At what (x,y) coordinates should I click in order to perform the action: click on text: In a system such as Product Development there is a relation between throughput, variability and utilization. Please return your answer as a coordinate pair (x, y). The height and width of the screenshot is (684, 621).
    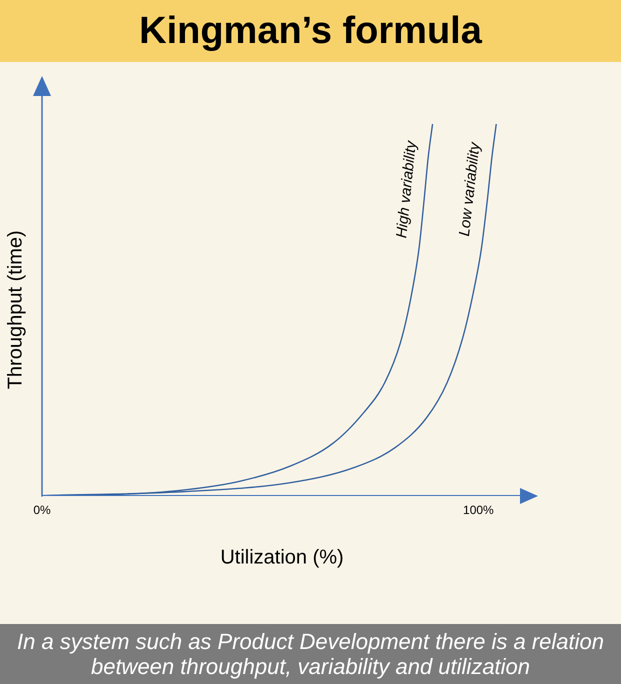
    Looking at the image, I should click on (310, 654).